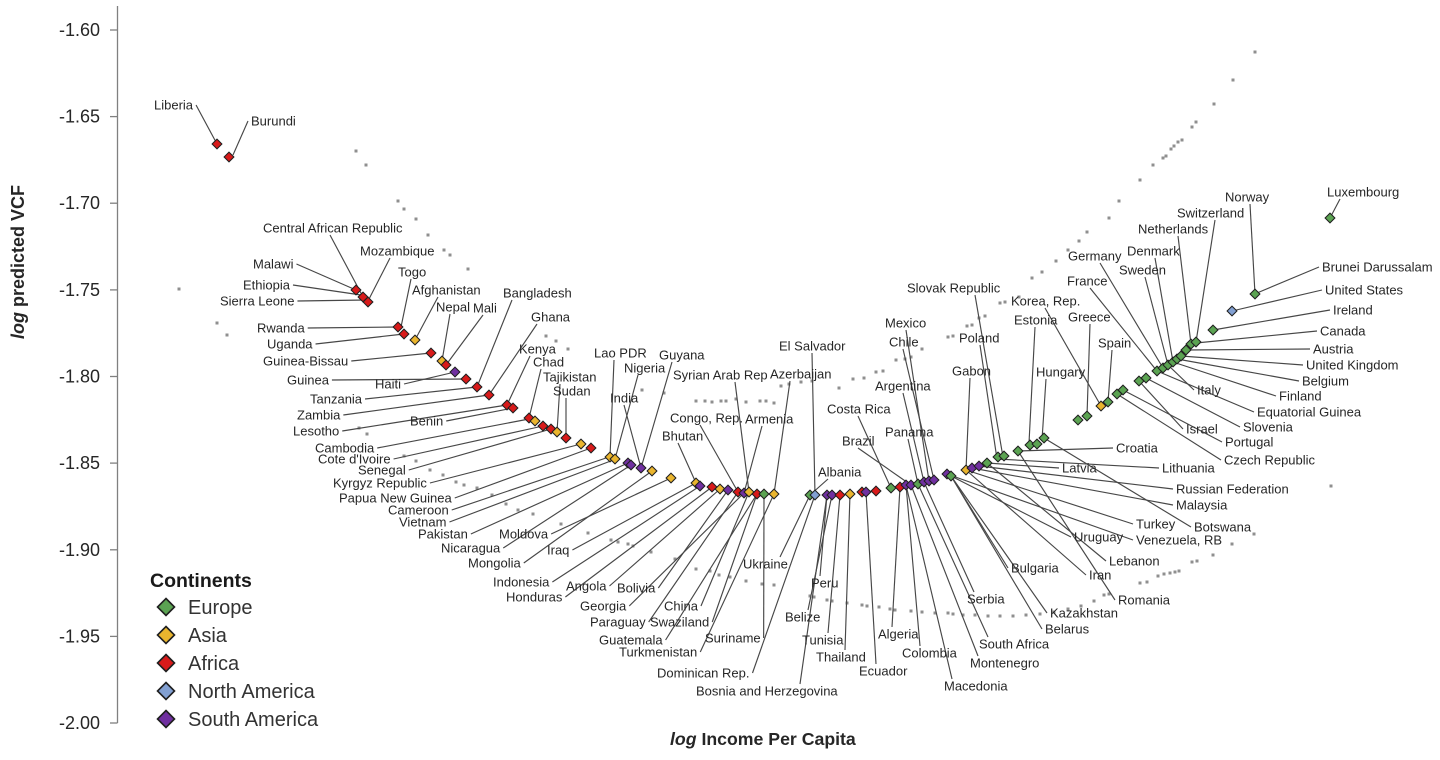 The height and width of the screenshot is (760, 1440). Describe the element at coordinates (905, 323) in the screenshot. I see `svg-text: Mexico` at that location.